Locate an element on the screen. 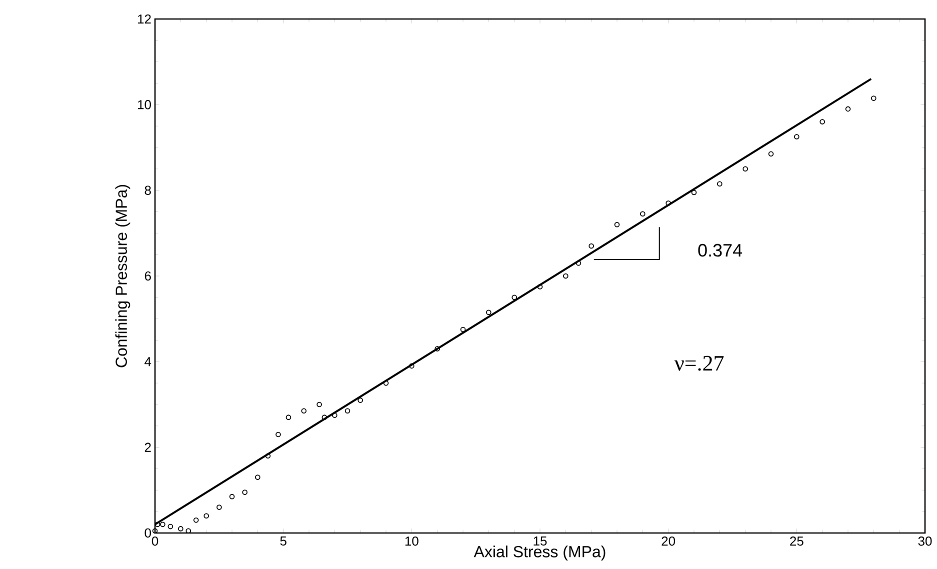 The width and height of the screenshot is (937, 569). y-tick-label: 8 is located at coordinates (147, 190).